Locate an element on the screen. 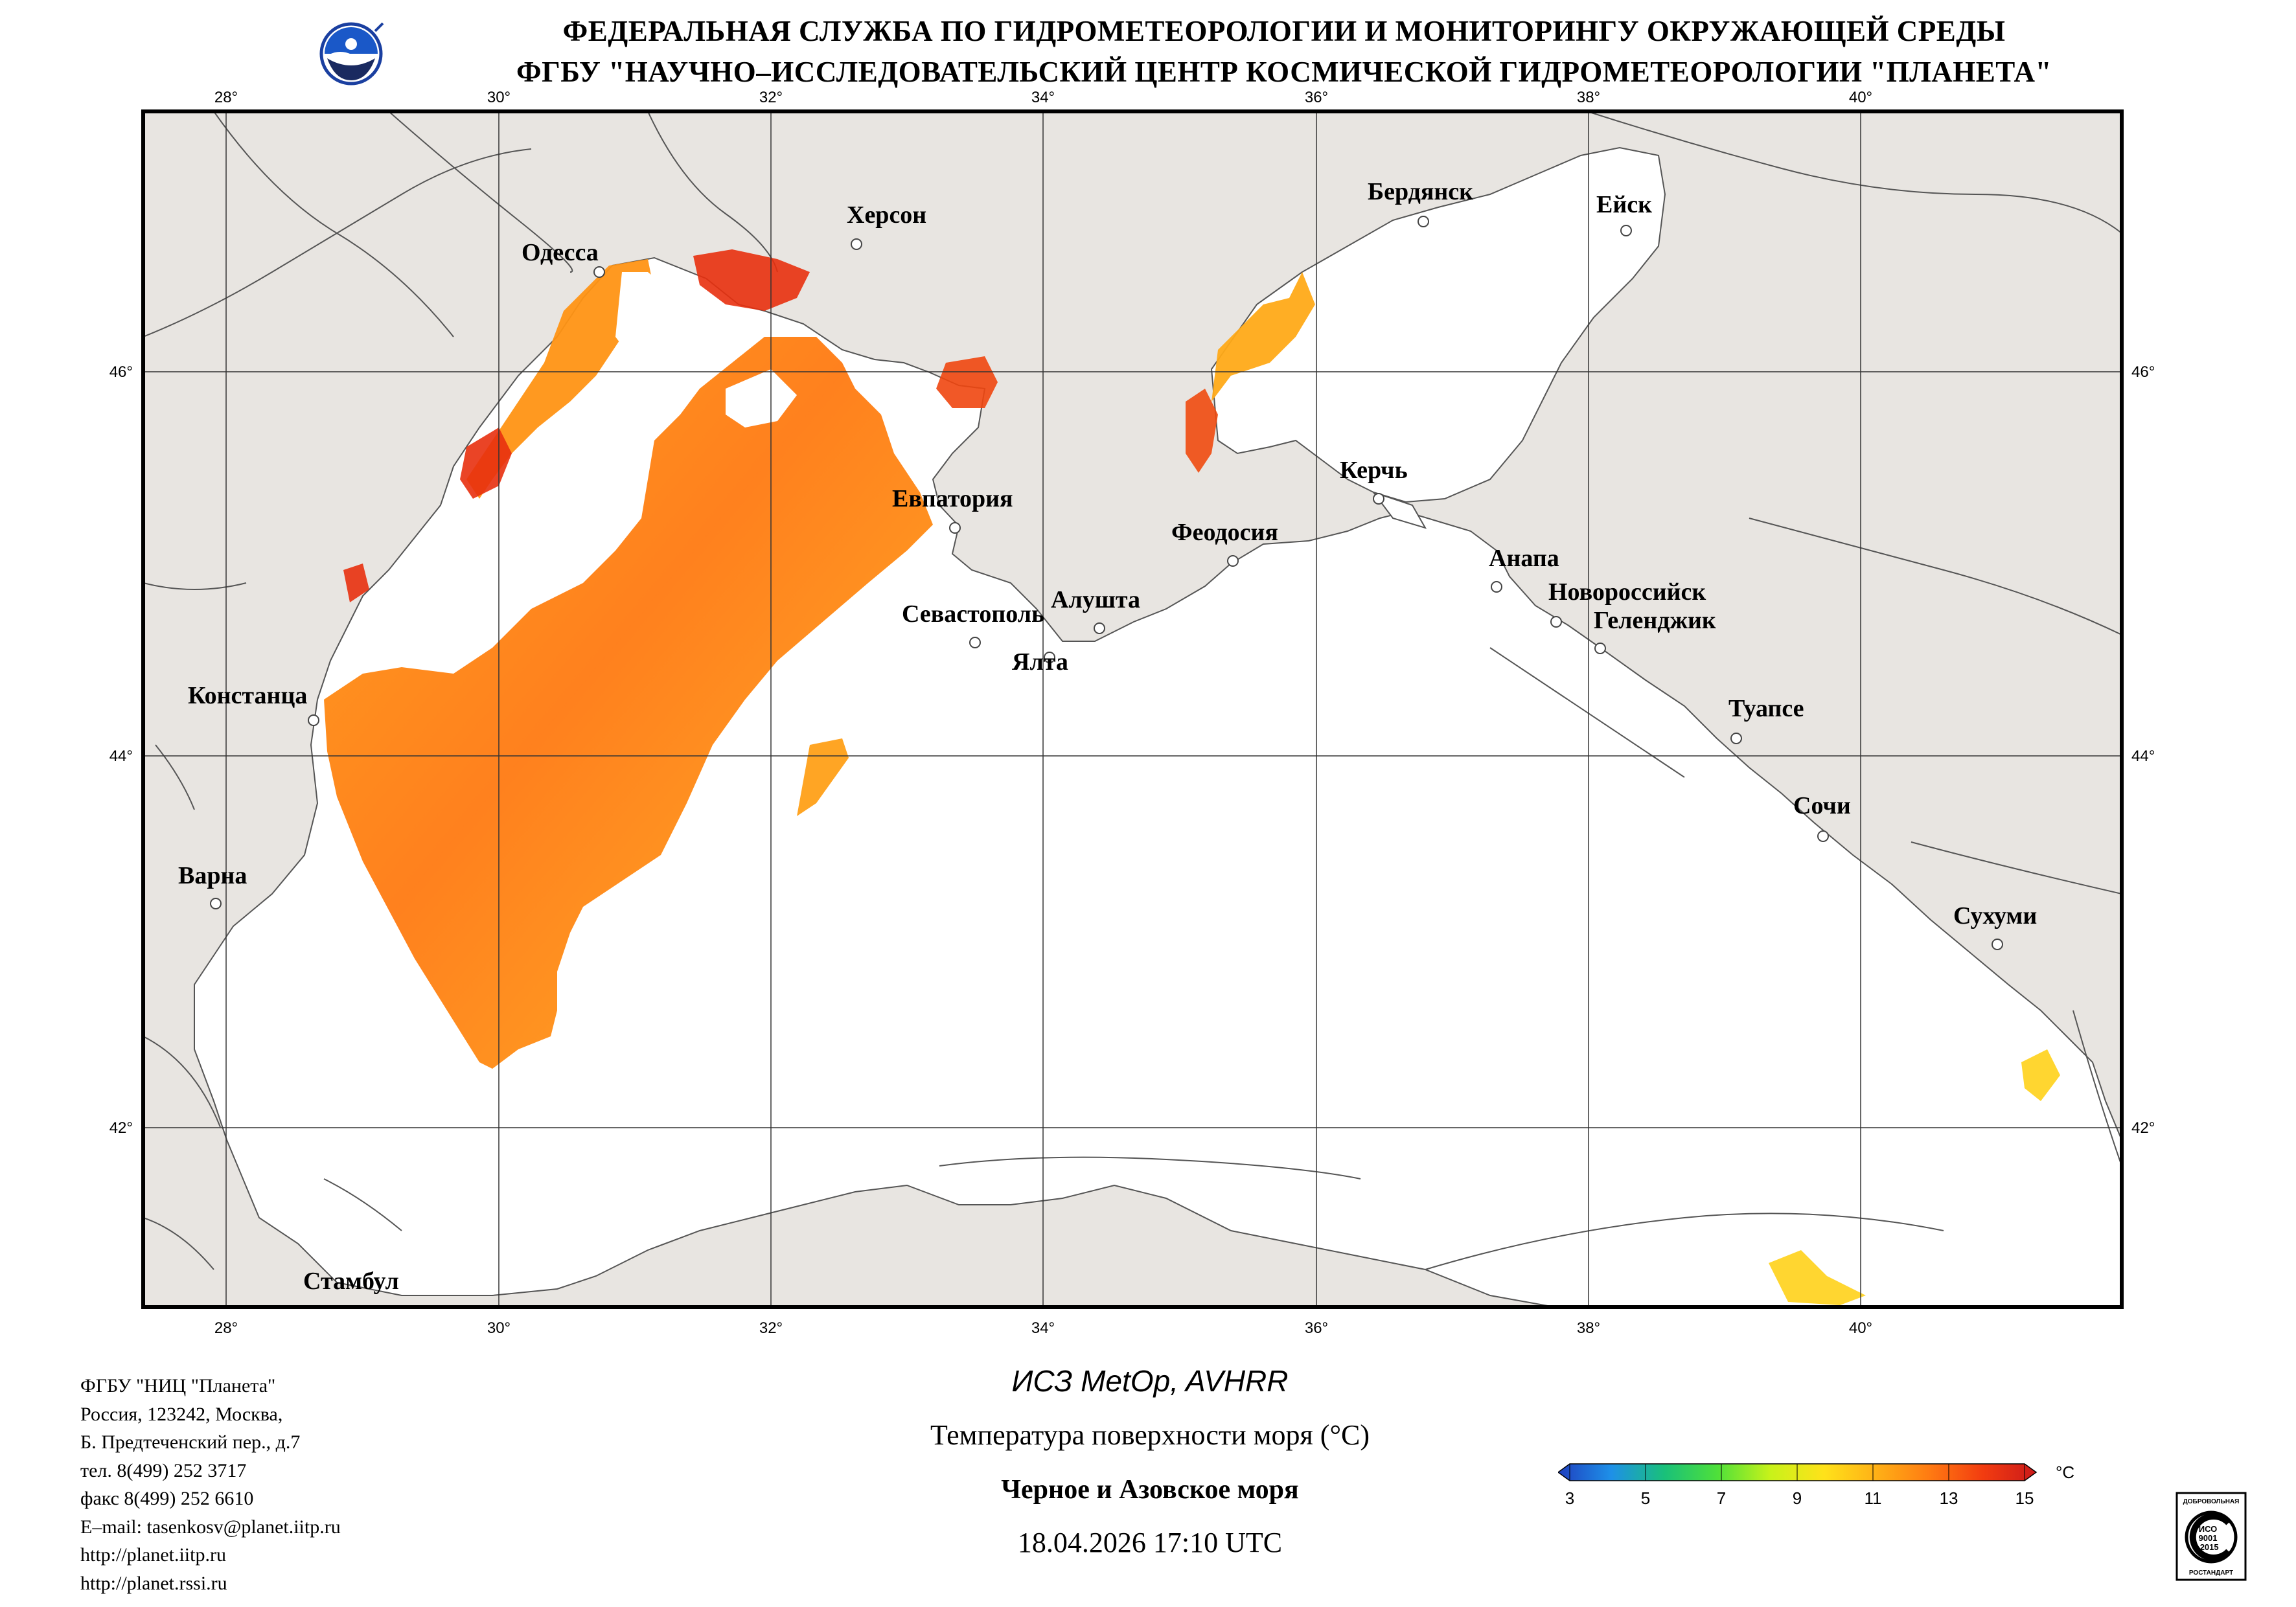  contact-country: Россия, 123242, Москва, is located at coordinates (182, 1414).